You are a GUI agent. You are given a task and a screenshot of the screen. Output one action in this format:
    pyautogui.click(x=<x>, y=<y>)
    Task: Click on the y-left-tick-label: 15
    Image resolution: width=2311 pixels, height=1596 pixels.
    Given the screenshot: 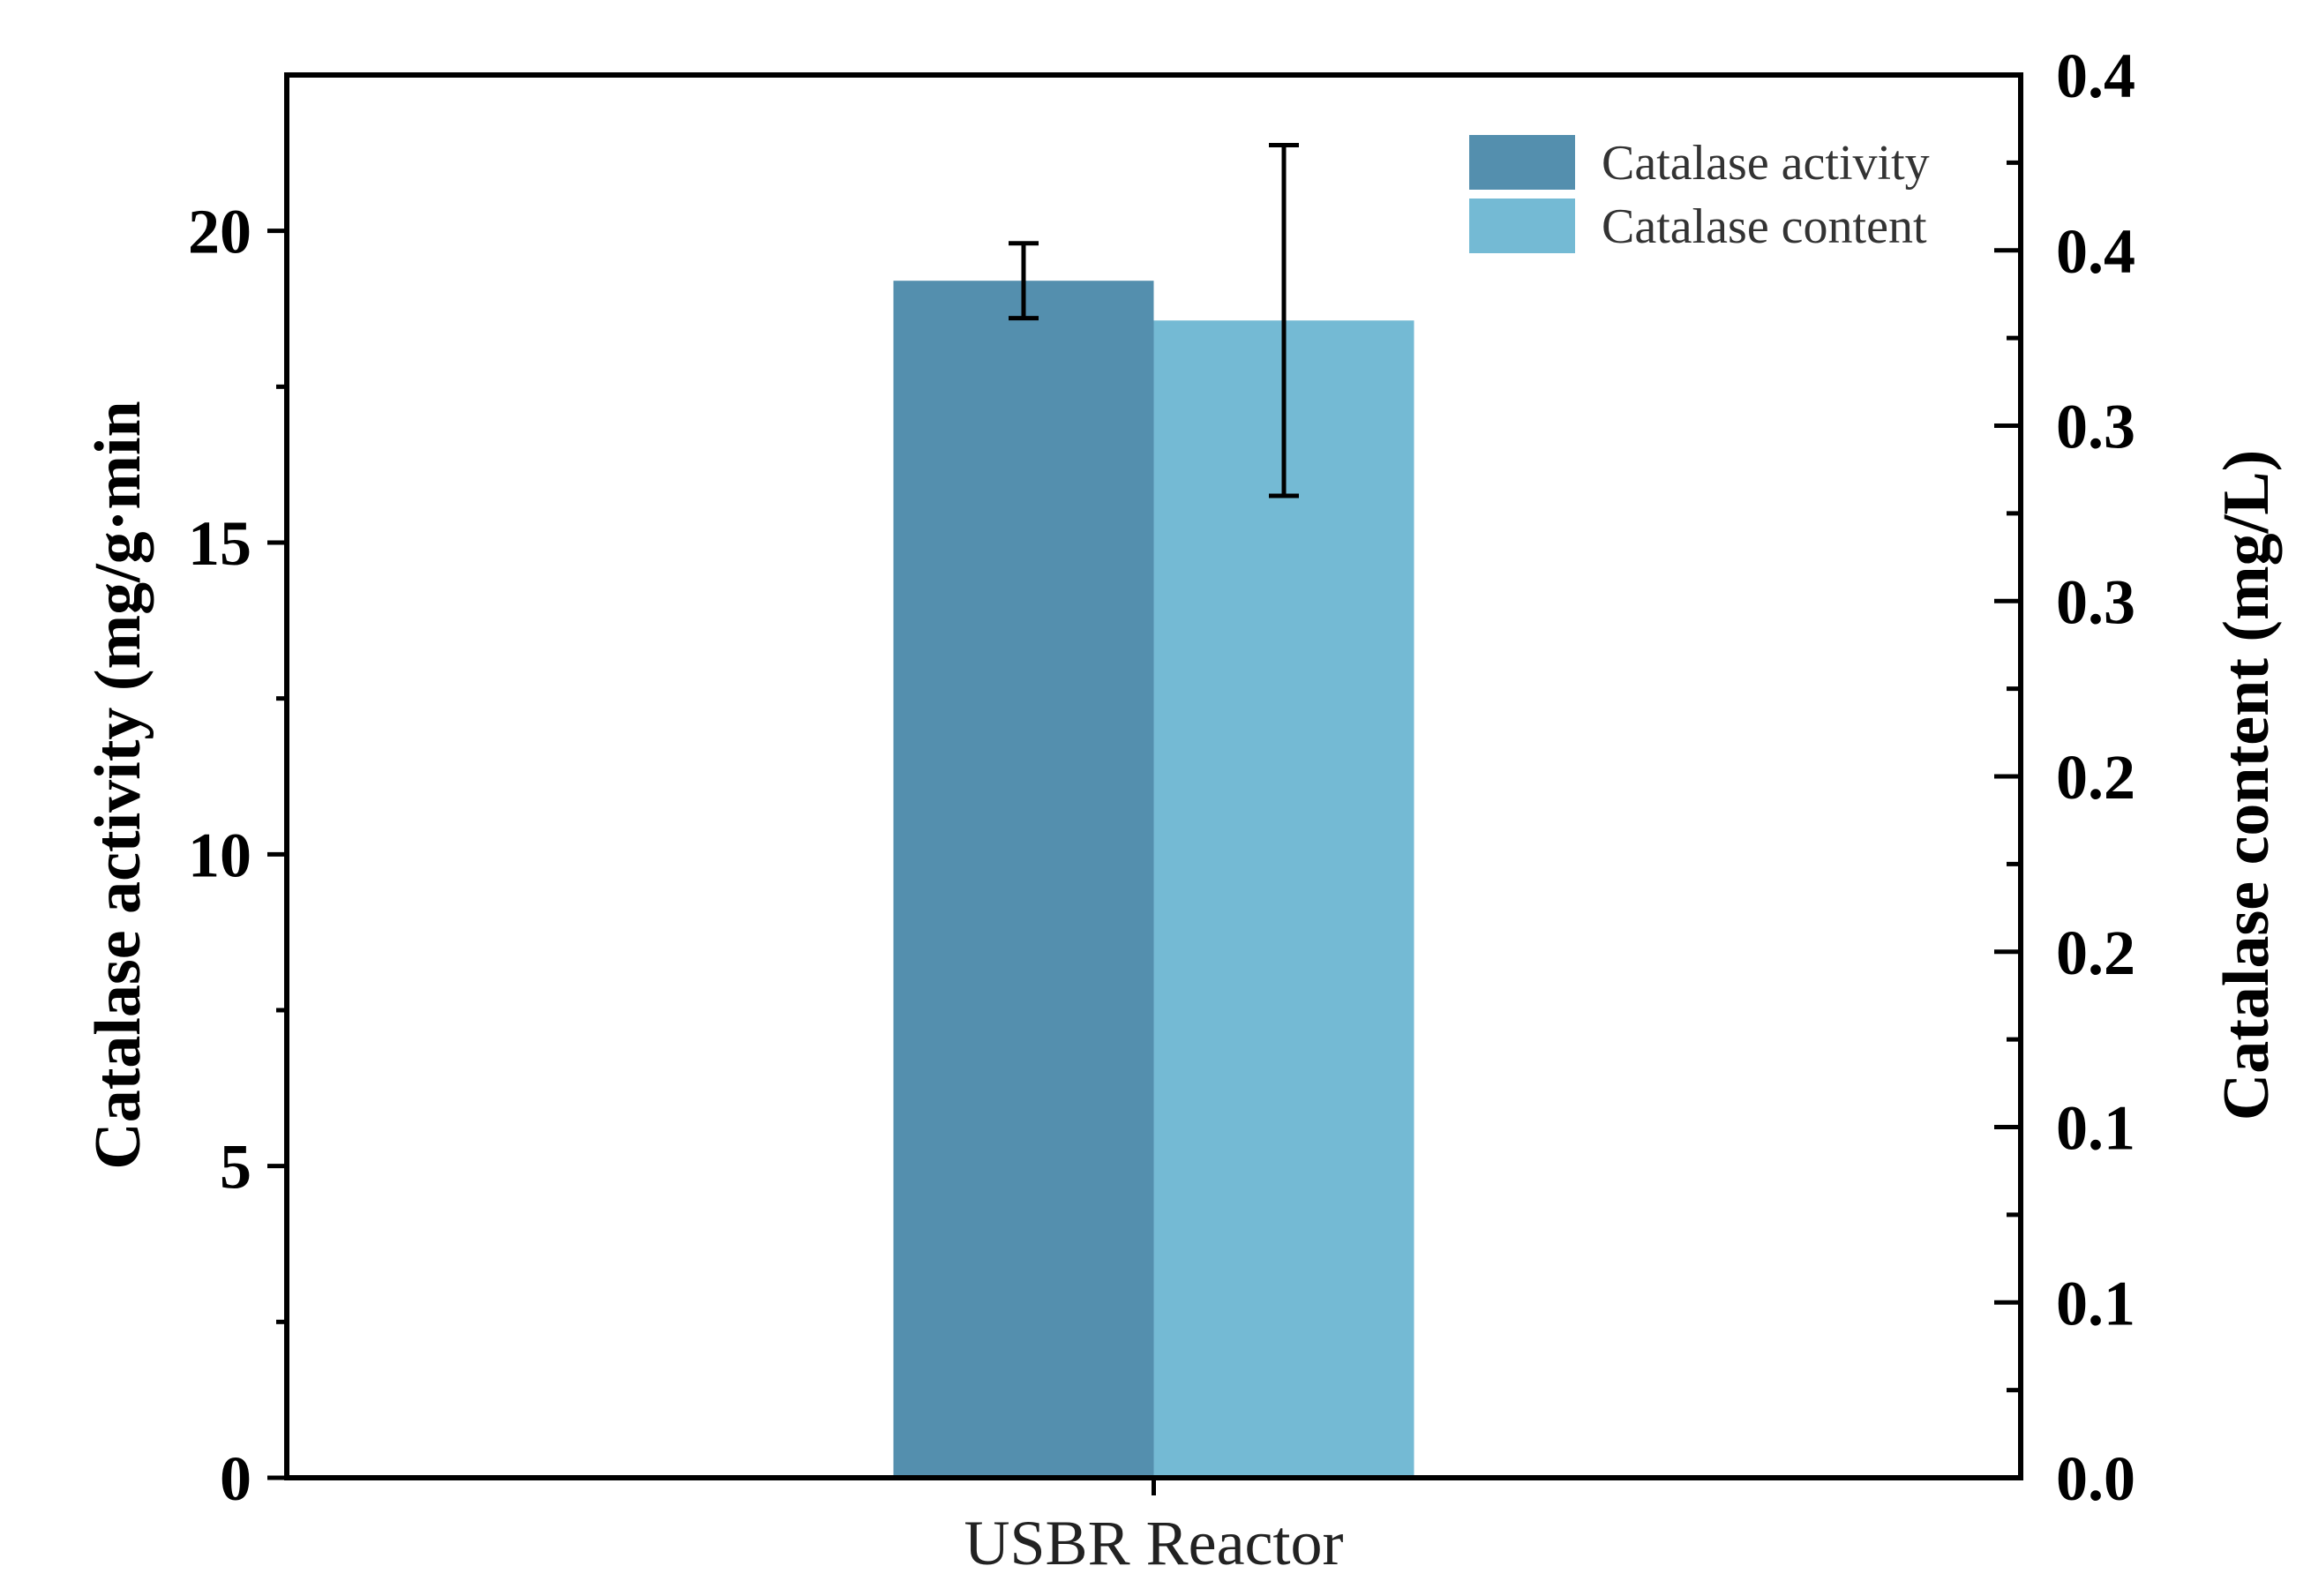 What is the action you would take?
    pyautogui.click(x=219, y=543)
    